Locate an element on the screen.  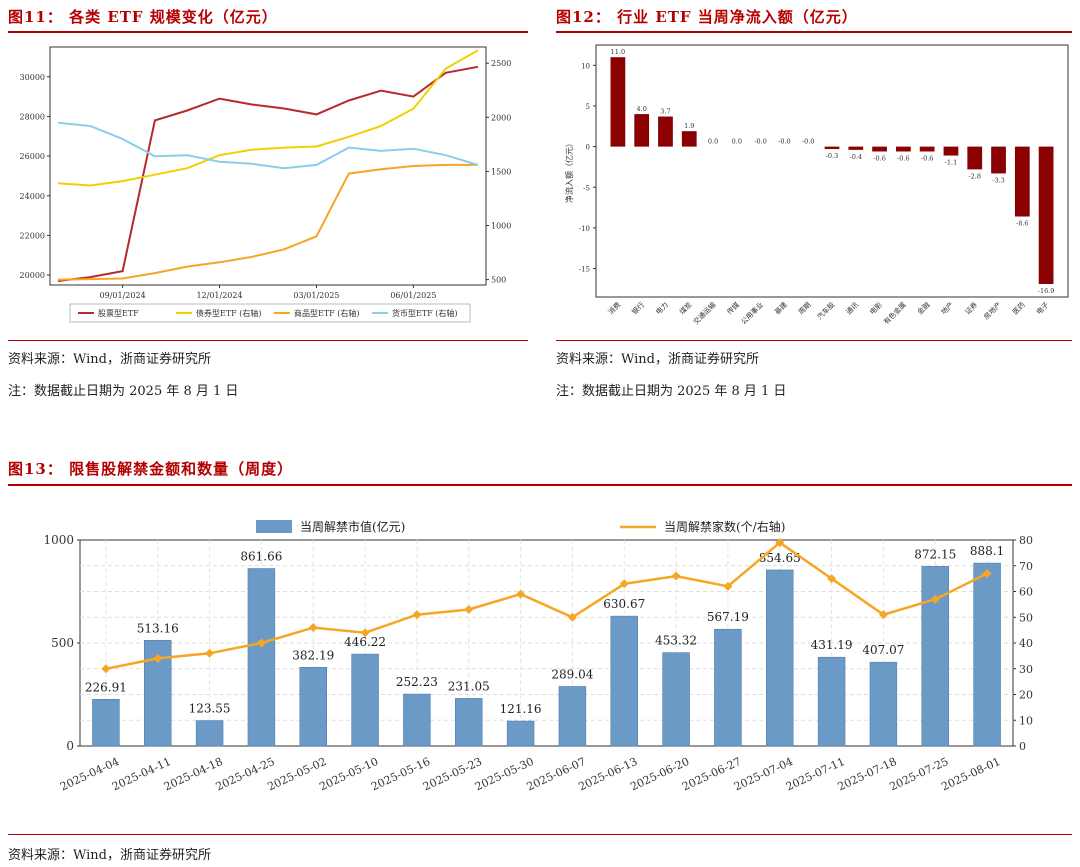
fig12-bottom-rule is located at coordinates (814, 340).